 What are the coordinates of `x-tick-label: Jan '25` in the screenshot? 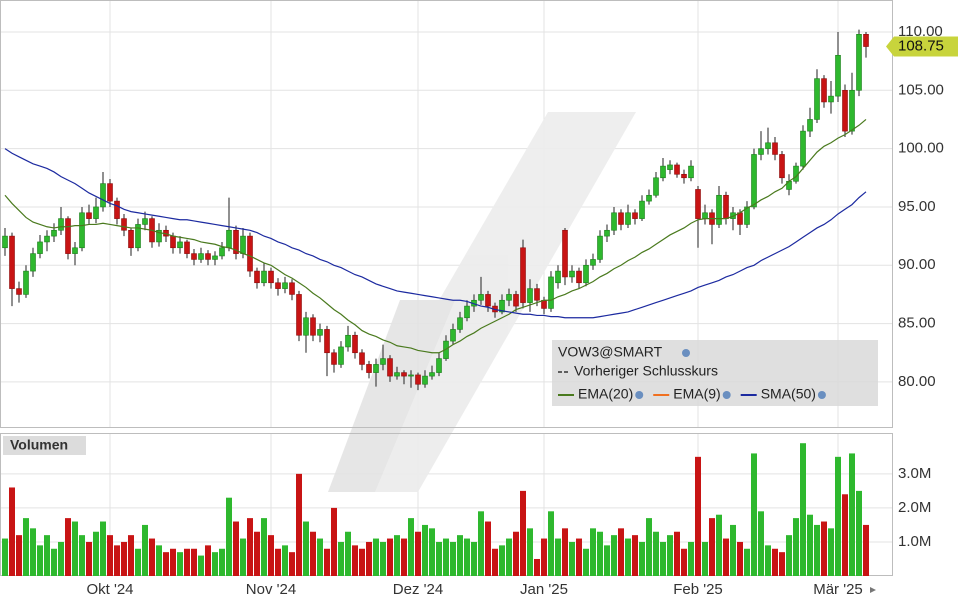 It's located at (544, 589).